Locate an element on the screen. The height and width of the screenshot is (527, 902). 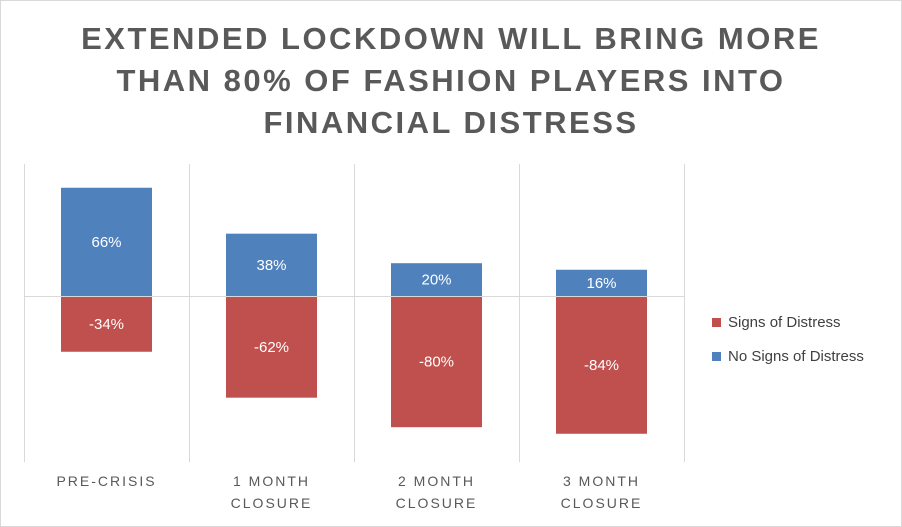
legend-swatch-no-signs-of-distress is located at coordinates (716, 356).